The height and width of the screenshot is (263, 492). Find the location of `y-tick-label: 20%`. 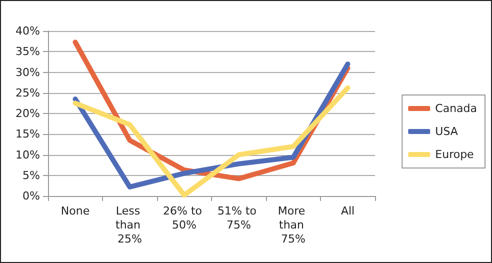

y-tick-label: 20% is located at coordinates (28, 113).